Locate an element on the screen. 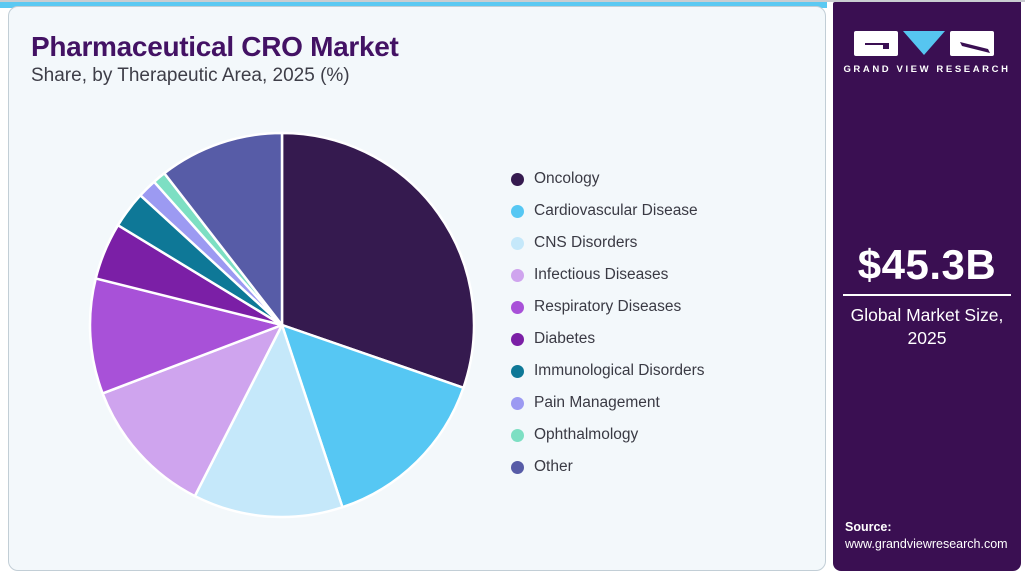 This screenshot has height=576, width=1025. legend-item-infectious-diseases: Infectious Diseases is located at coordinates (608, 275).